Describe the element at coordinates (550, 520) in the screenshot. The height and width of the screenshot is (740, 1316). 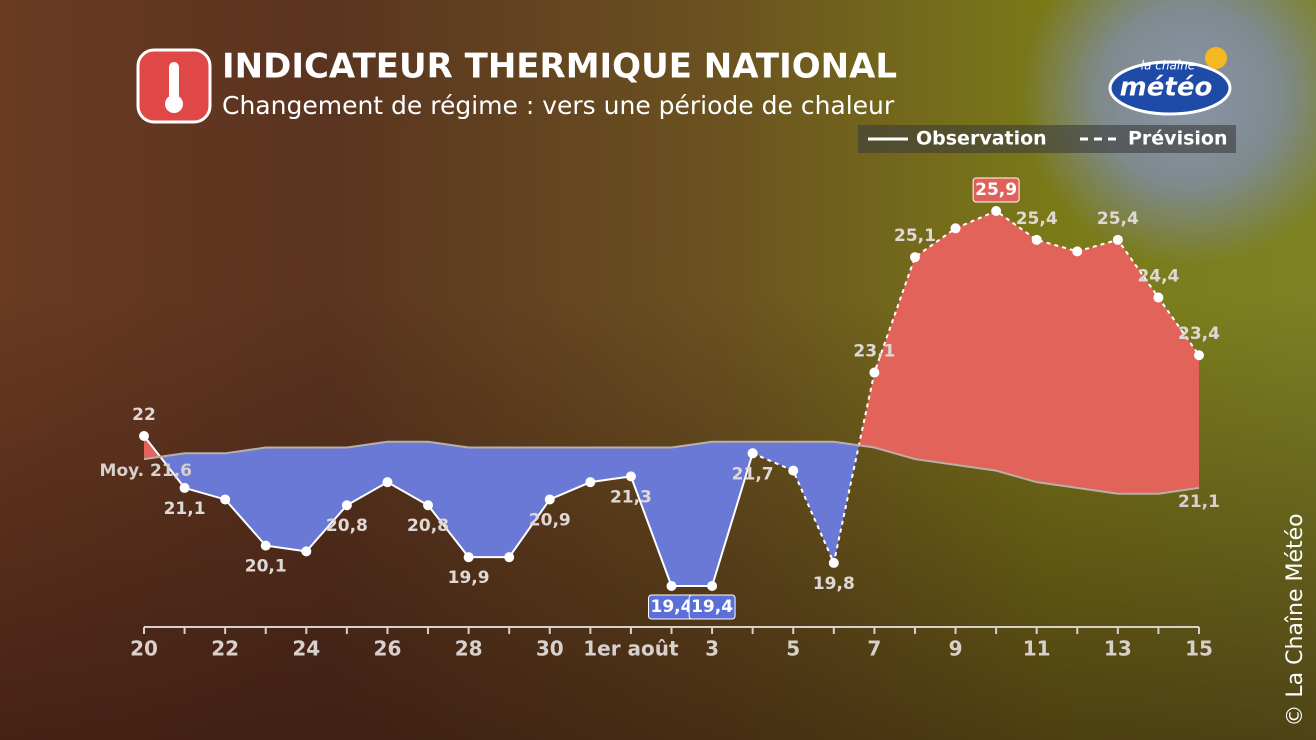
I see `value-label: 20,9` at that location.